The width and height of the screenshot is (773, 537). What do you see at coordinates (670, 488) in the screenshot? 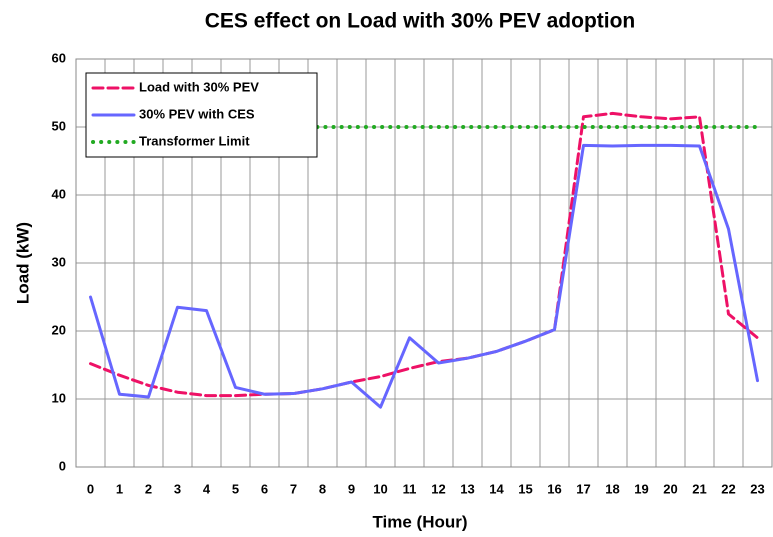
I see `x-tick-label: 20` at bounding box center [670, 488].